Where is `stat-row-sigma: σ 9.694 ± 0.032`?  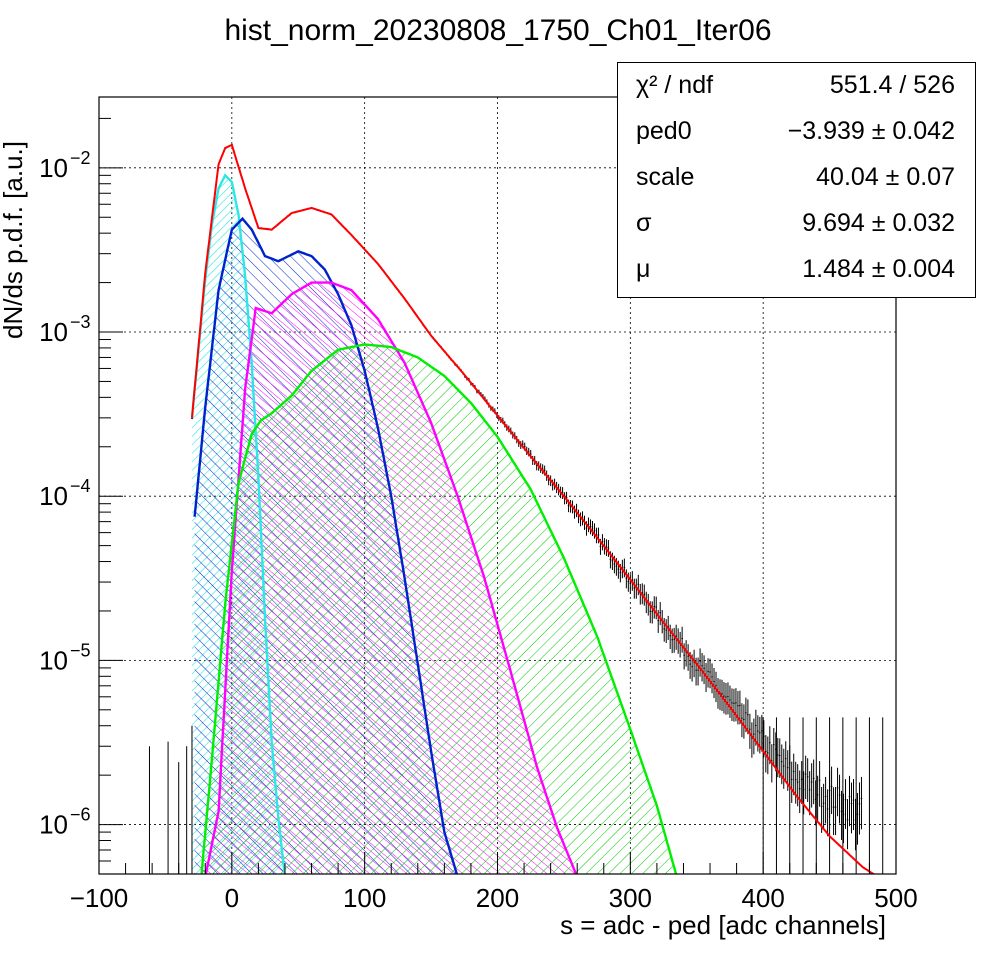
stat-row-sigma: σ 9.694 ± 0.032 is located at coordinates (796, 224).